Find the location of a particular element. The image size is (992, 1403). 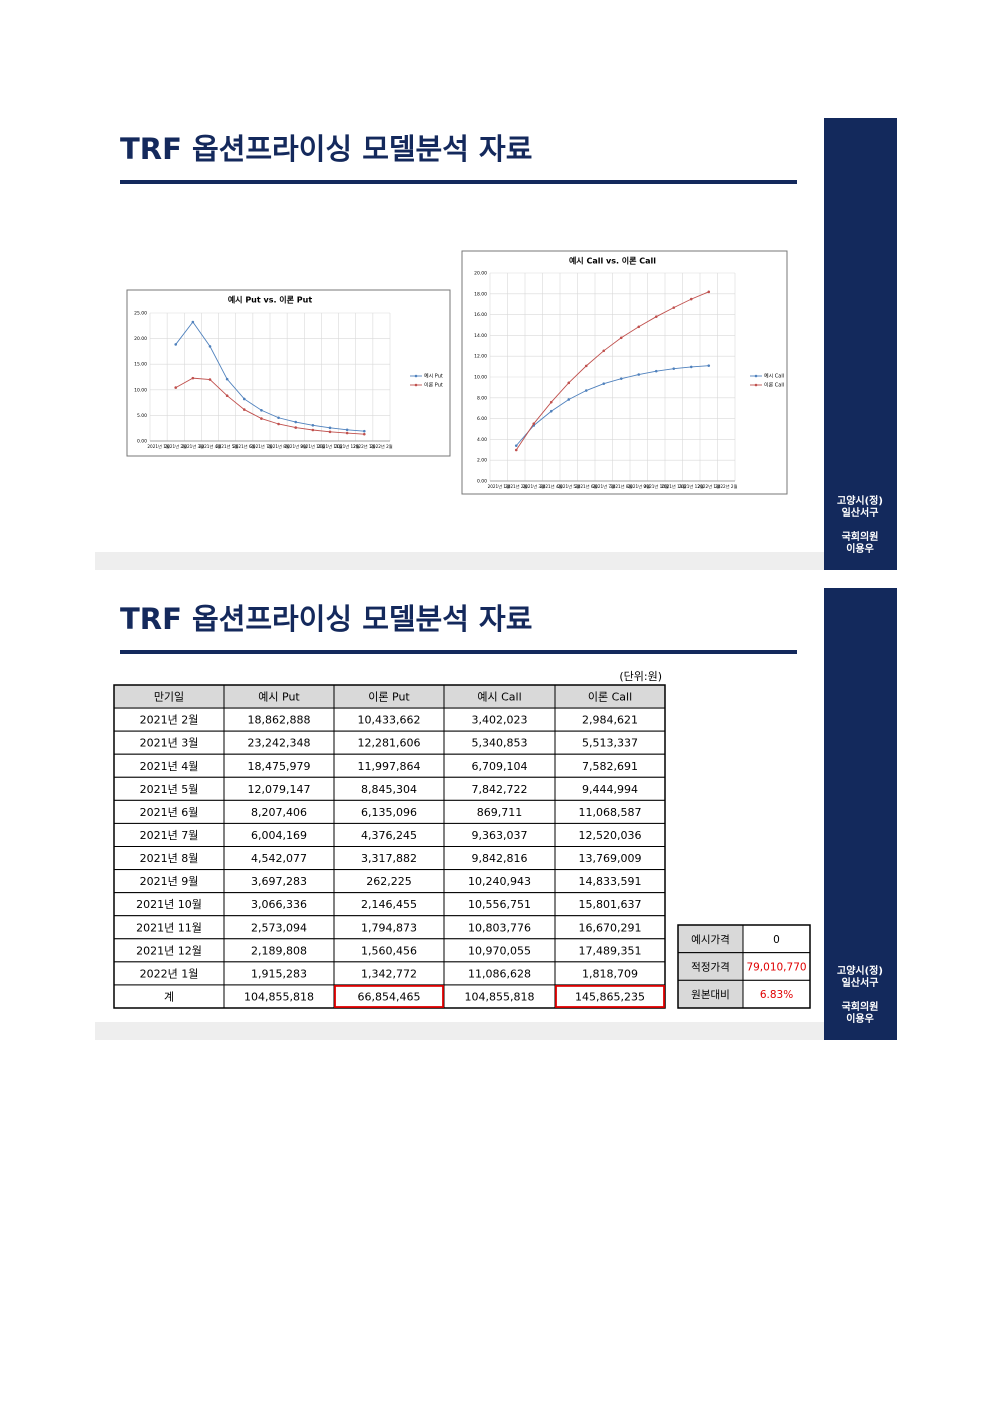

legend-label: 이론 Call is located at coordinates (774, 385).